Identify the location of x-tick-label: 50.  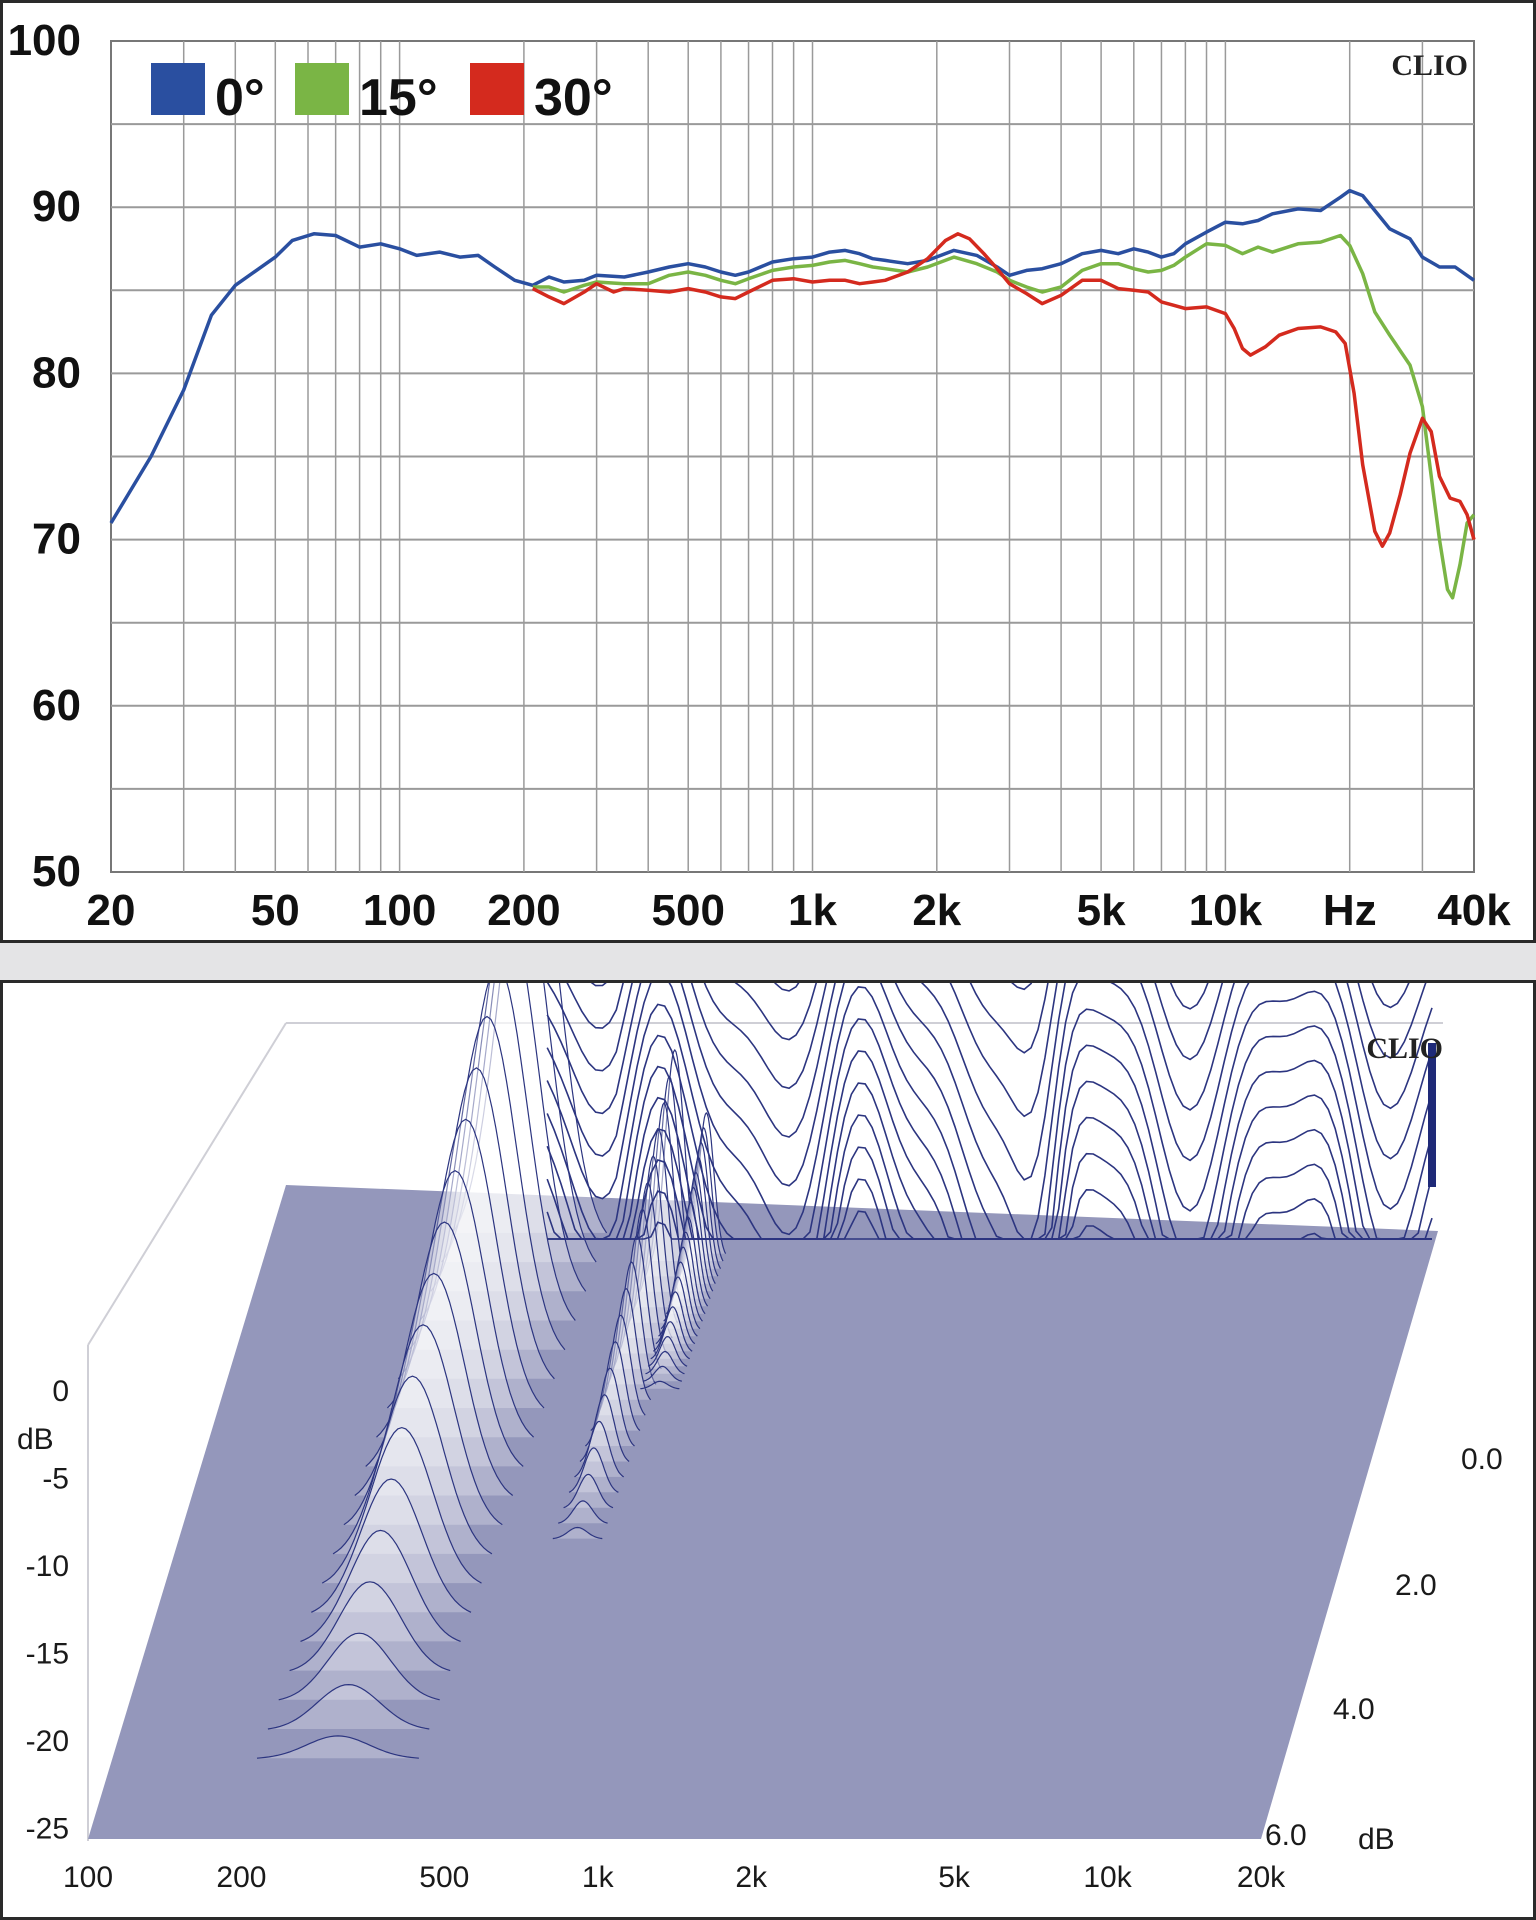
(275, 910).